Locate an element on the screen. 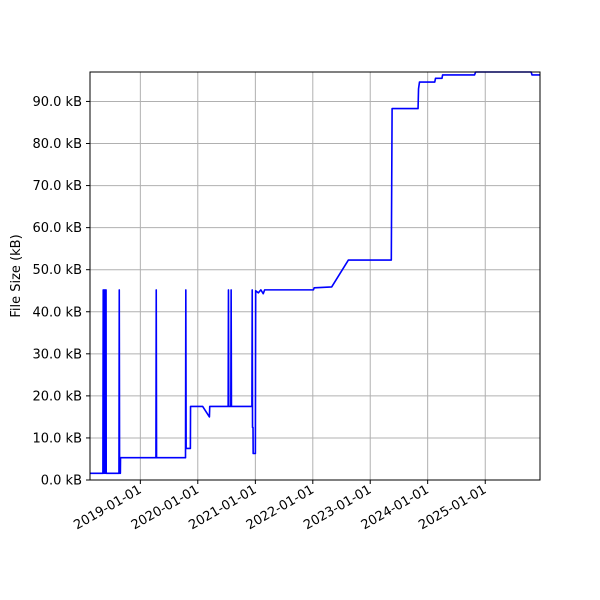 The height and width of the screenshot is (600, 600). y-tick-label: 40.0 kB is located at coordinates (57, 312).